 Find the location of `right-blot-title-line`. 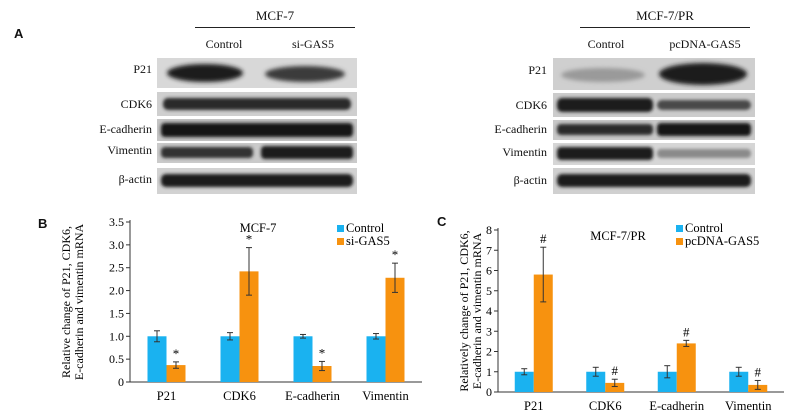

right-blot-title-line is located at coordinates (665, 27).